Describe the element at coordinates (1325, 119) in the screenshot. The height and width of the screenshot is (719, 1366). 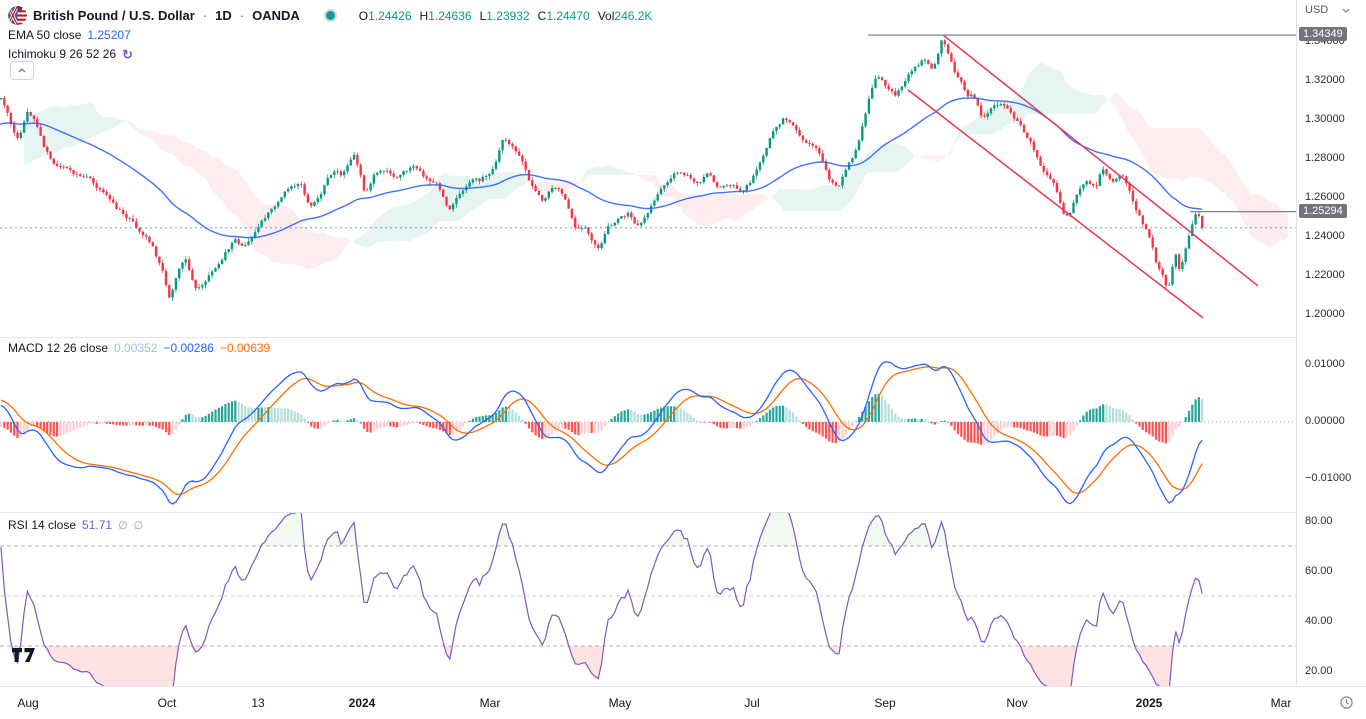
I see `price-tick-label: 1.30000` at that location.